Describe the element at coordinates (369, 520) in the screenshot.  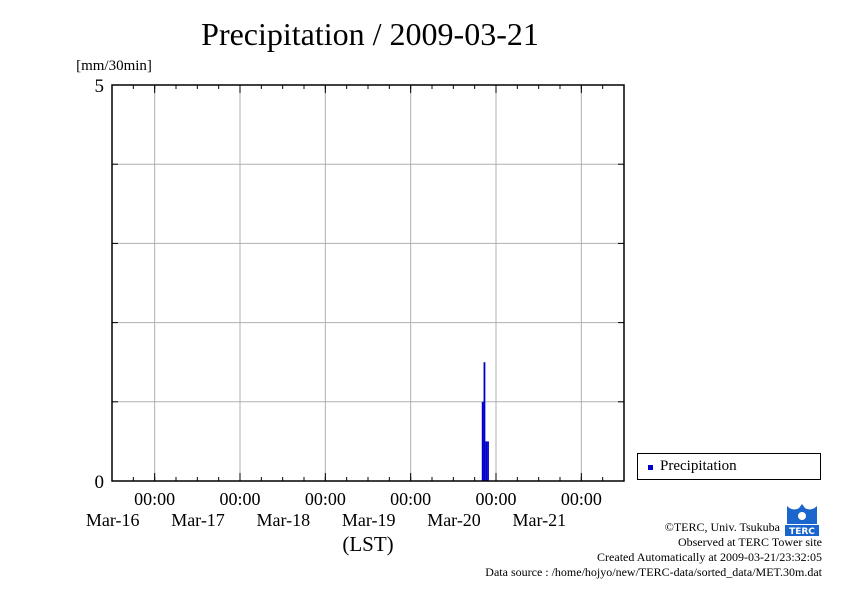
I see `x-tick-label-date: Mar-19` at that location.